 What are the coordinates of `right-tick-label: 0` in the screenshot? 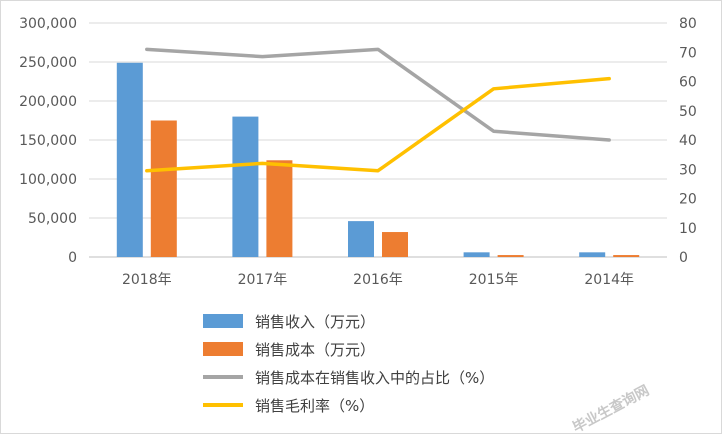 It's located at (683, 258).